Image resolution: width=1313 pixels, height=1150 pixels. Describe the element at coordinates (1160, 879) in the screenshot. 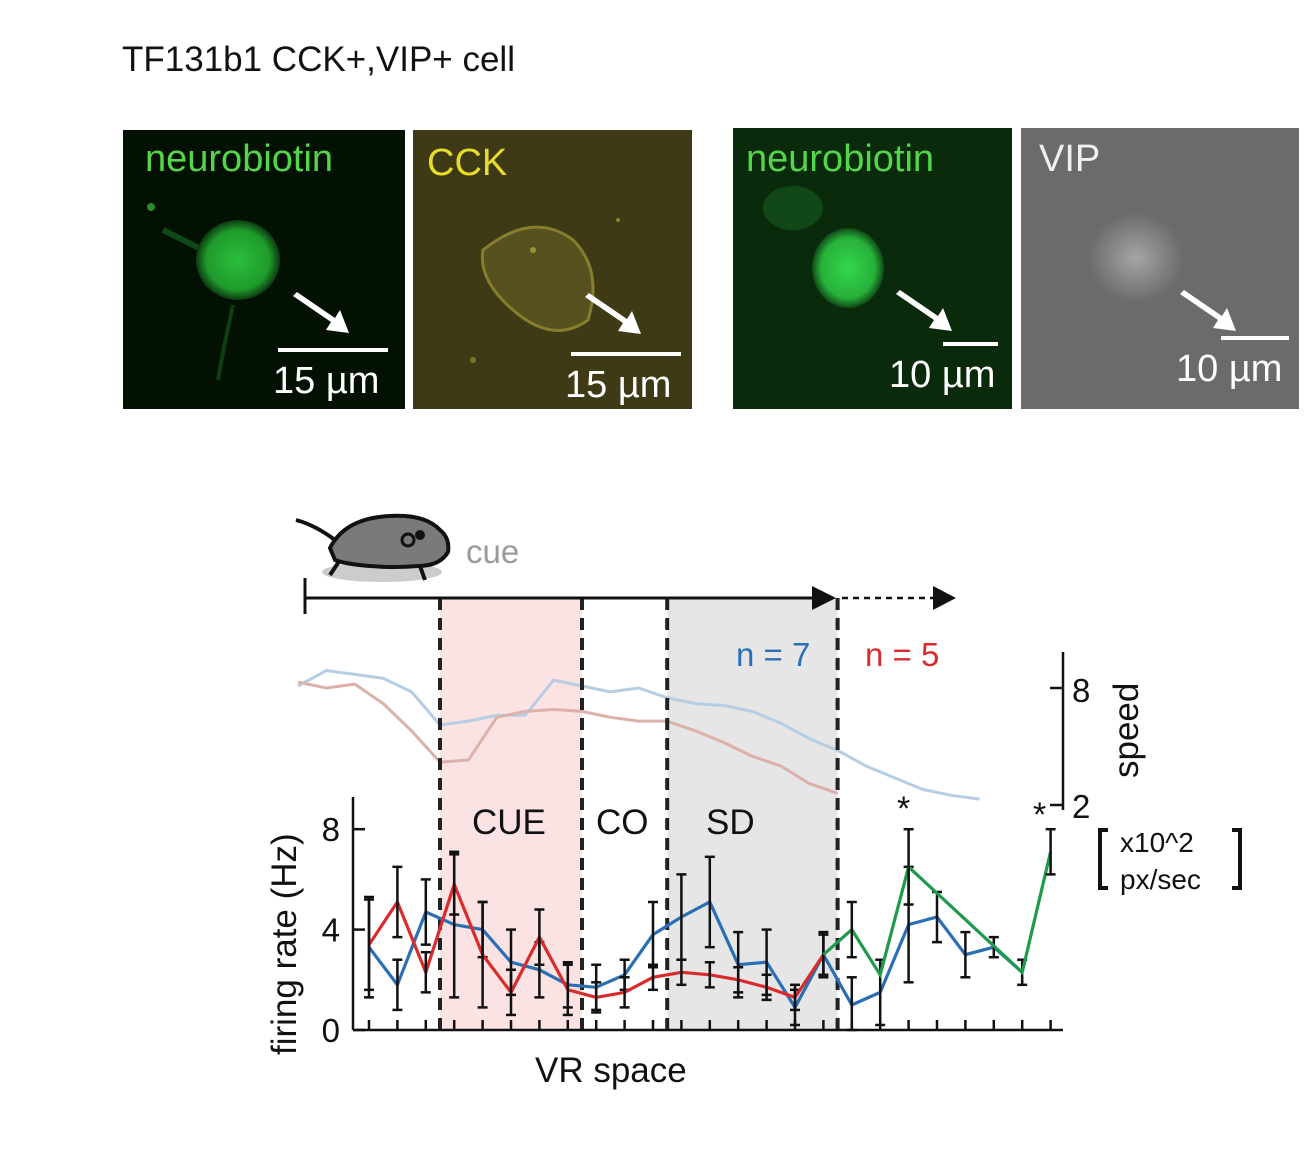

I see `speed-unit-line2: px/sec` at that location.